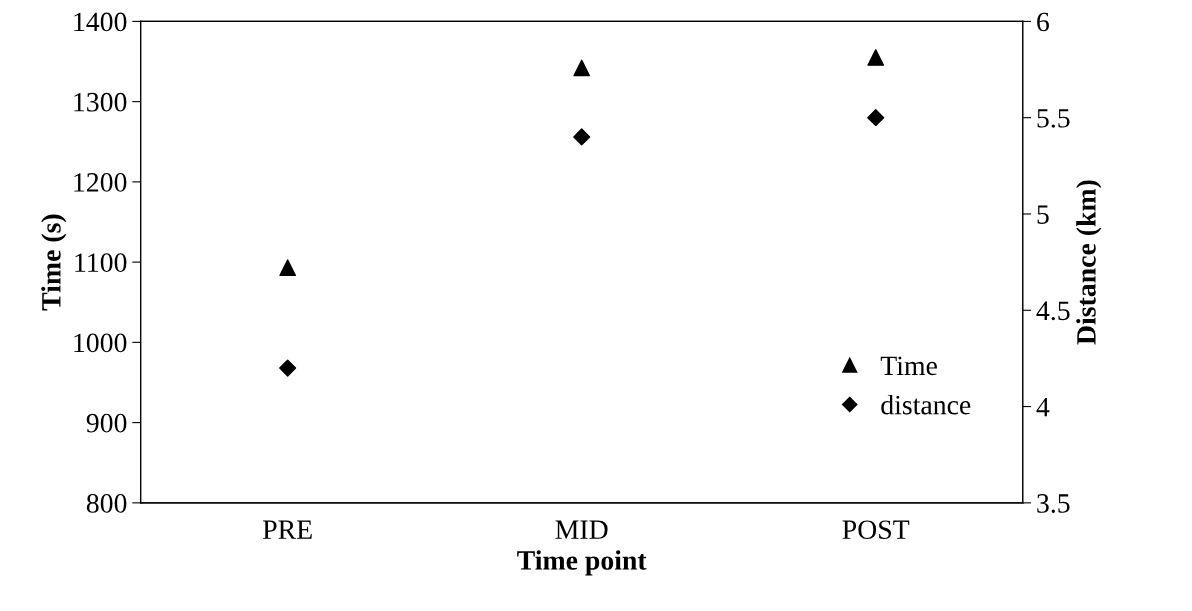  Describe the element at coordinates (876, 530) in the screenshot. I see `x-tick-label: POST` at that location.